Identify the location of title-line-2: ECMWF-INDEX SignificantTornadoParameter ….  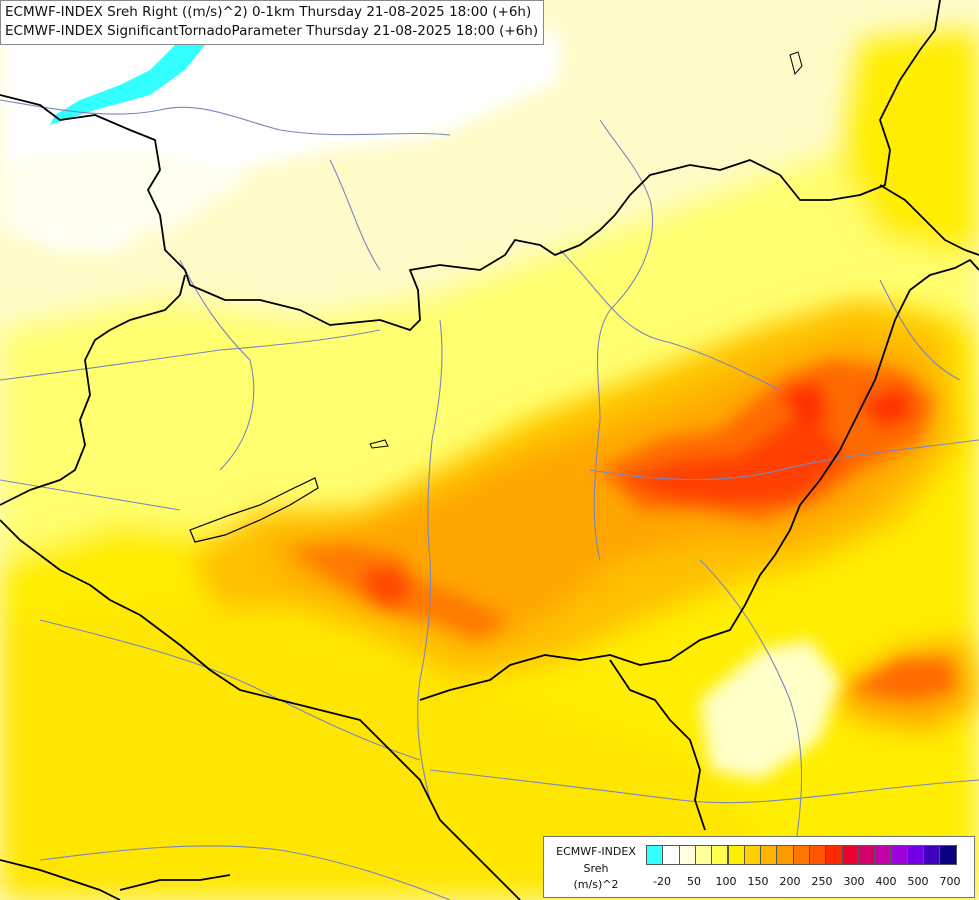
(272, 31).